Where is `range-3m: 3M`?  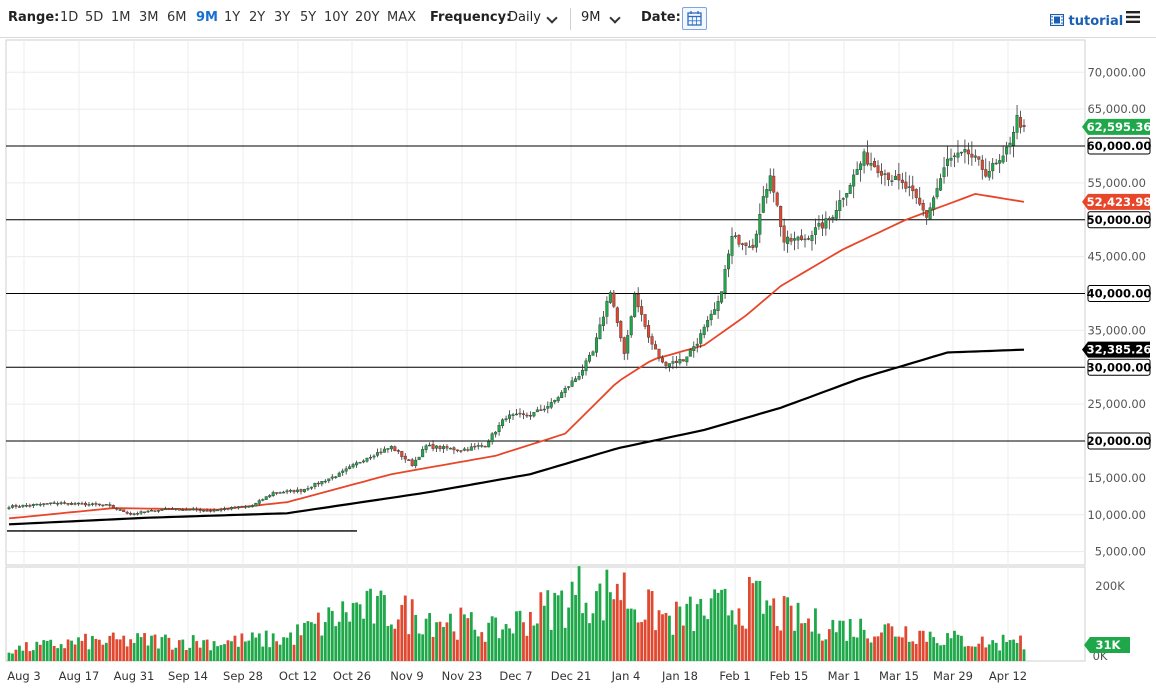
range-3m: 3M is located at coordinates (149, 17).